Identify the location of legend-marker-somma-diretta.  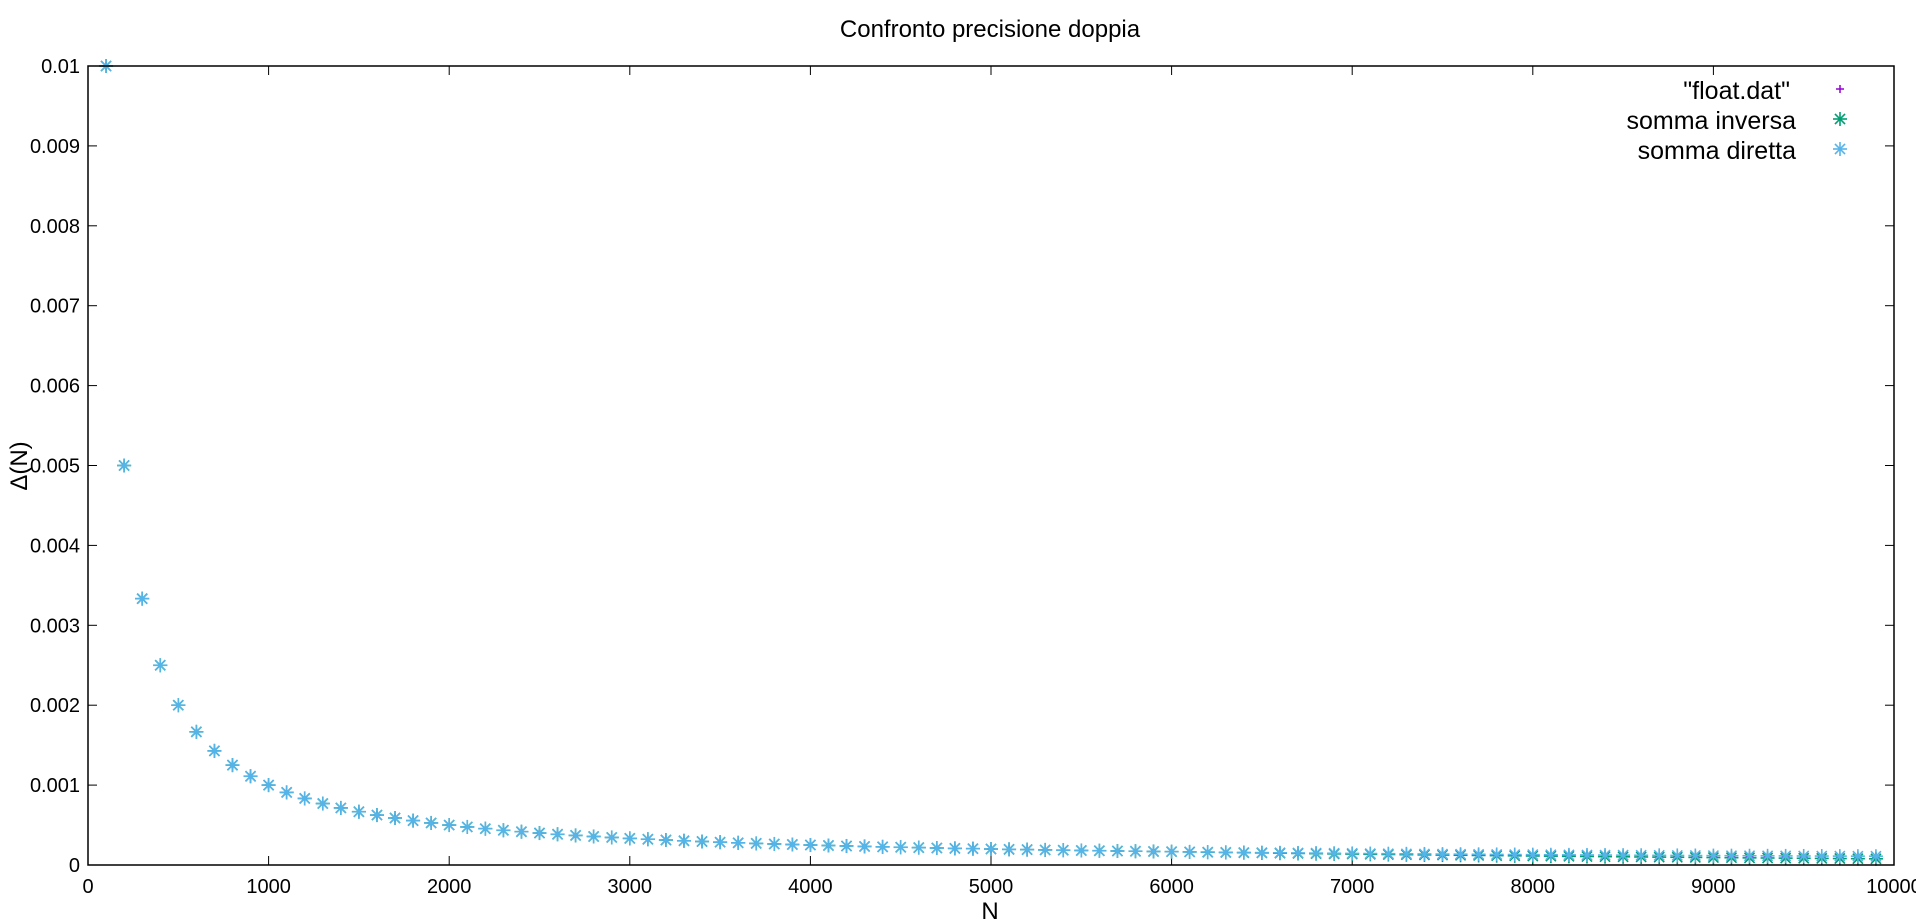
(1840, 149).